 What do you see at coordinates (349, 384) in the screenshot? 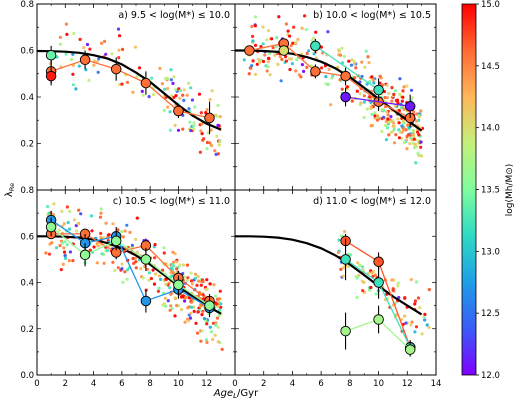
I see `x-tick-label: 8` at bounding box center [349, 384].